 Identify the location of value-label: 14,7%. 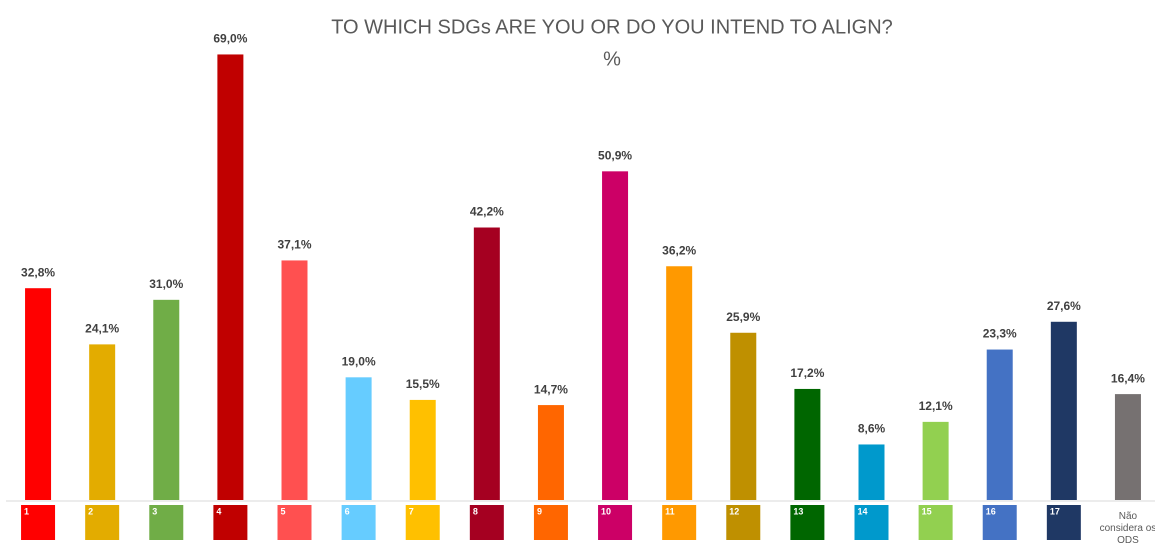
(551, 389).